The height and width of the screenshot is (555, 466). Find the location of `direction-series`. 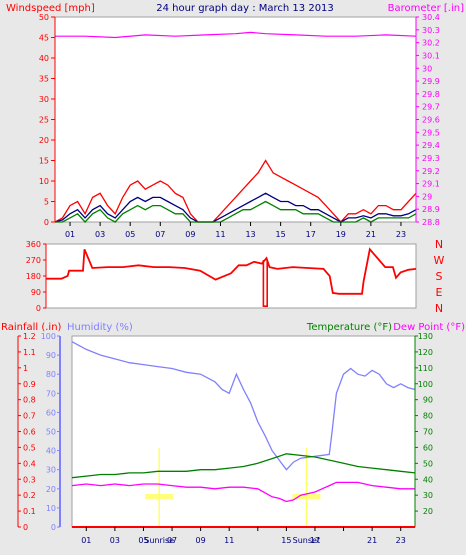

direction-series is located at coordinates (231, 271).